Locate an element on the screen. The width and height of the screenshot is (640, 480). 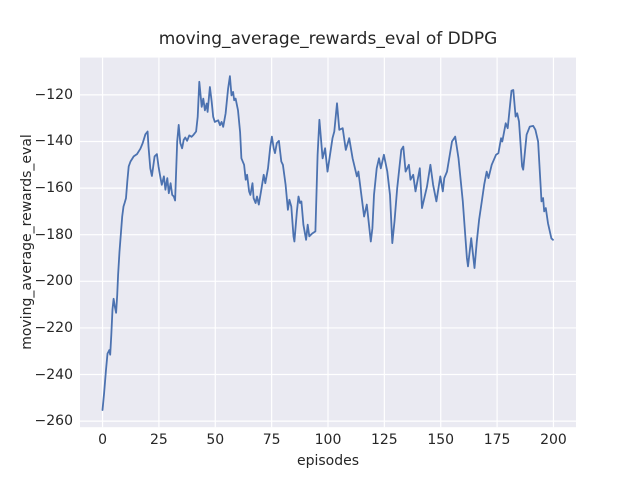
x-tick-label: 75 is located at coordinates (271, 440).